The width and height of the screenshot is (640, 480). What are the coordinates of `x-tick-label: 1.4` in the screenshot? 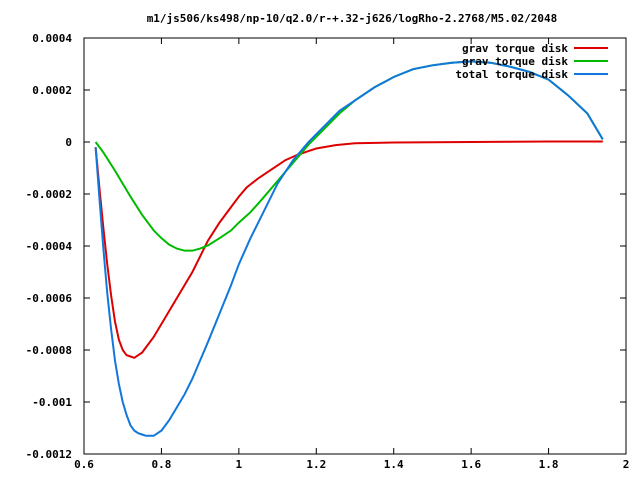 It's located at (394, 464).